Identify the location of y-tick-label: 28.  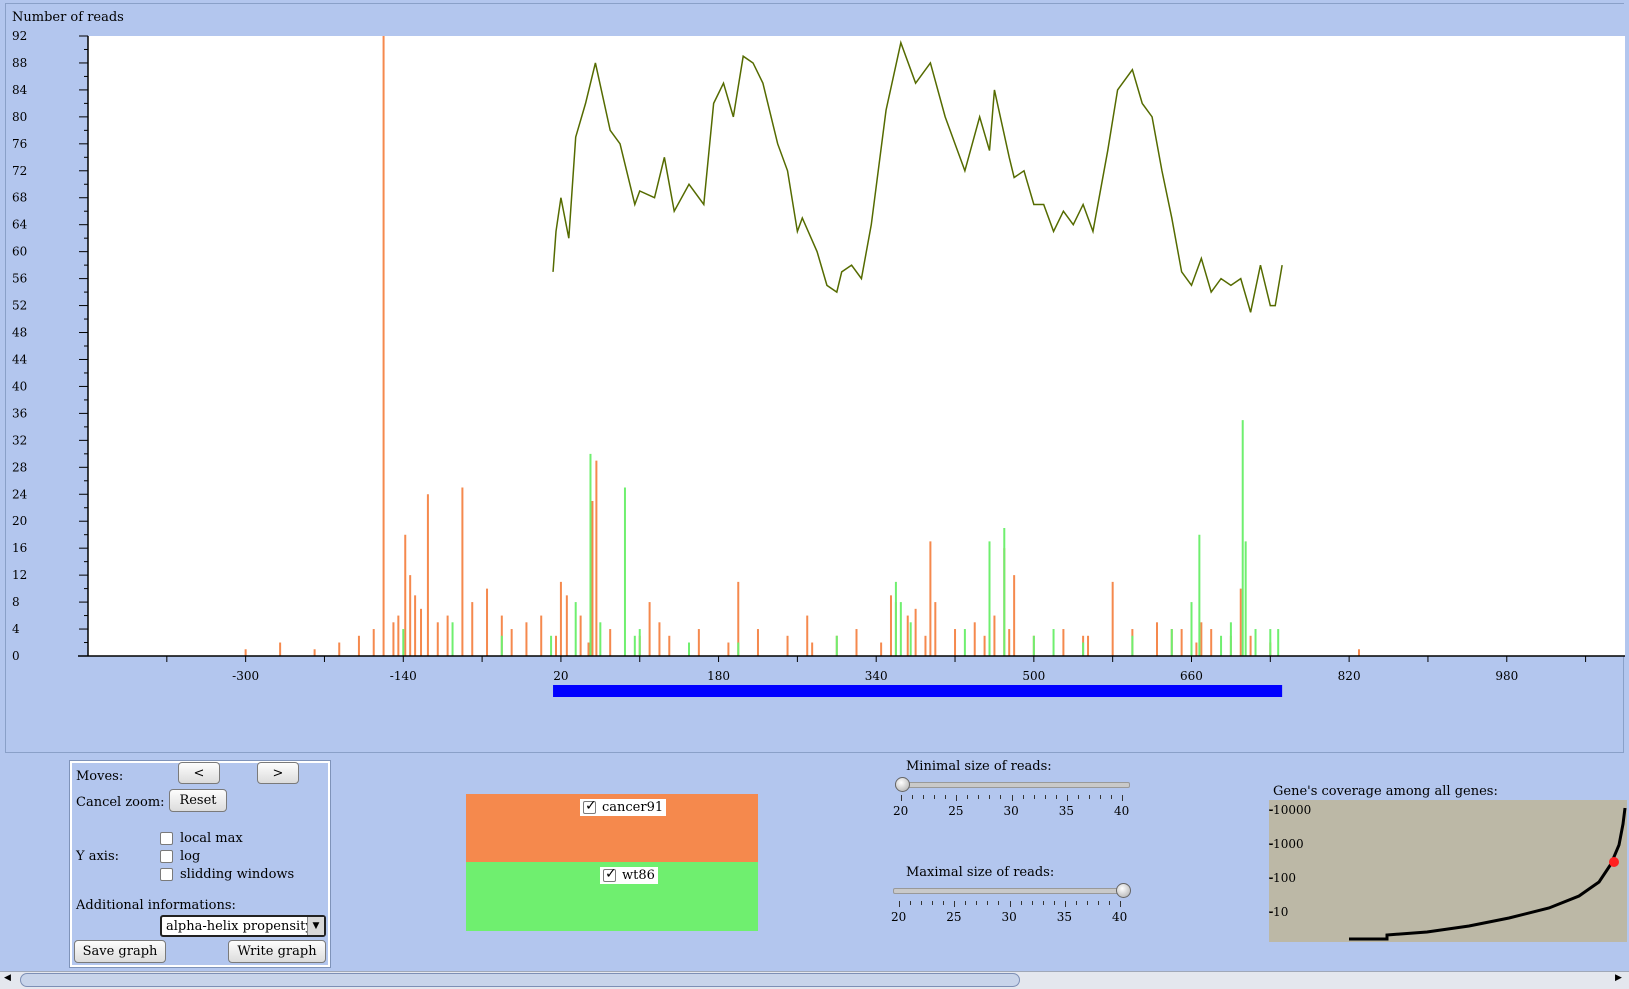
(19, 467).